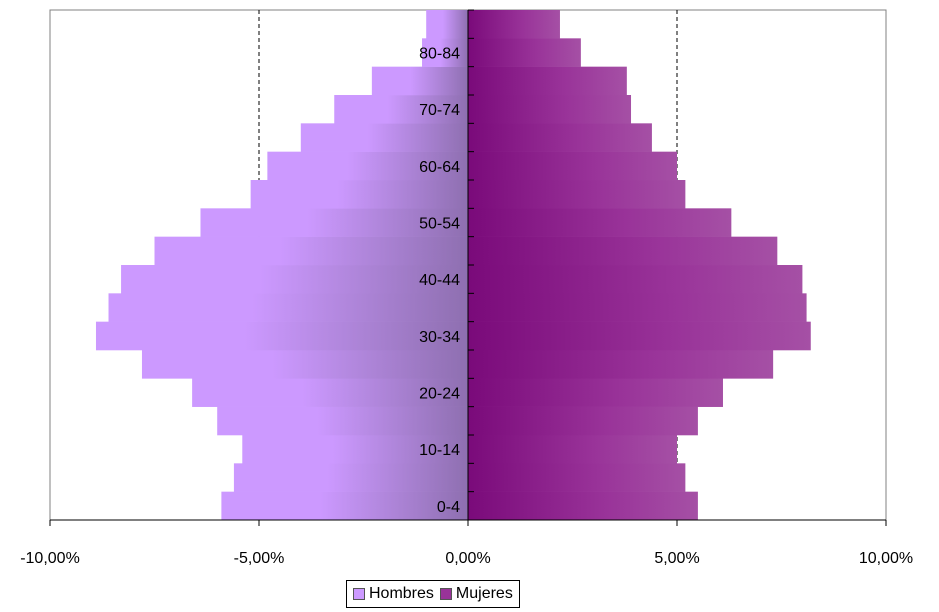 This screenshot has height=612, width=939. What do you see at coordinates (447, 24) in the screenshot?
I see `bar-hombres-85+` at bounding box center [447, 24].